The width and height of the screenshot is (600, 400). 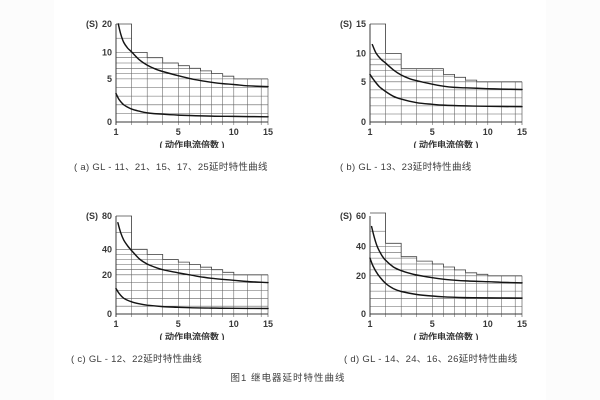 What do you see at coordinates (431, 359) in the screenshot?
I see `chart-caption-d: ( d) GL - 14、24、16、26延时特性曲线` at bounding box center [431, 359].